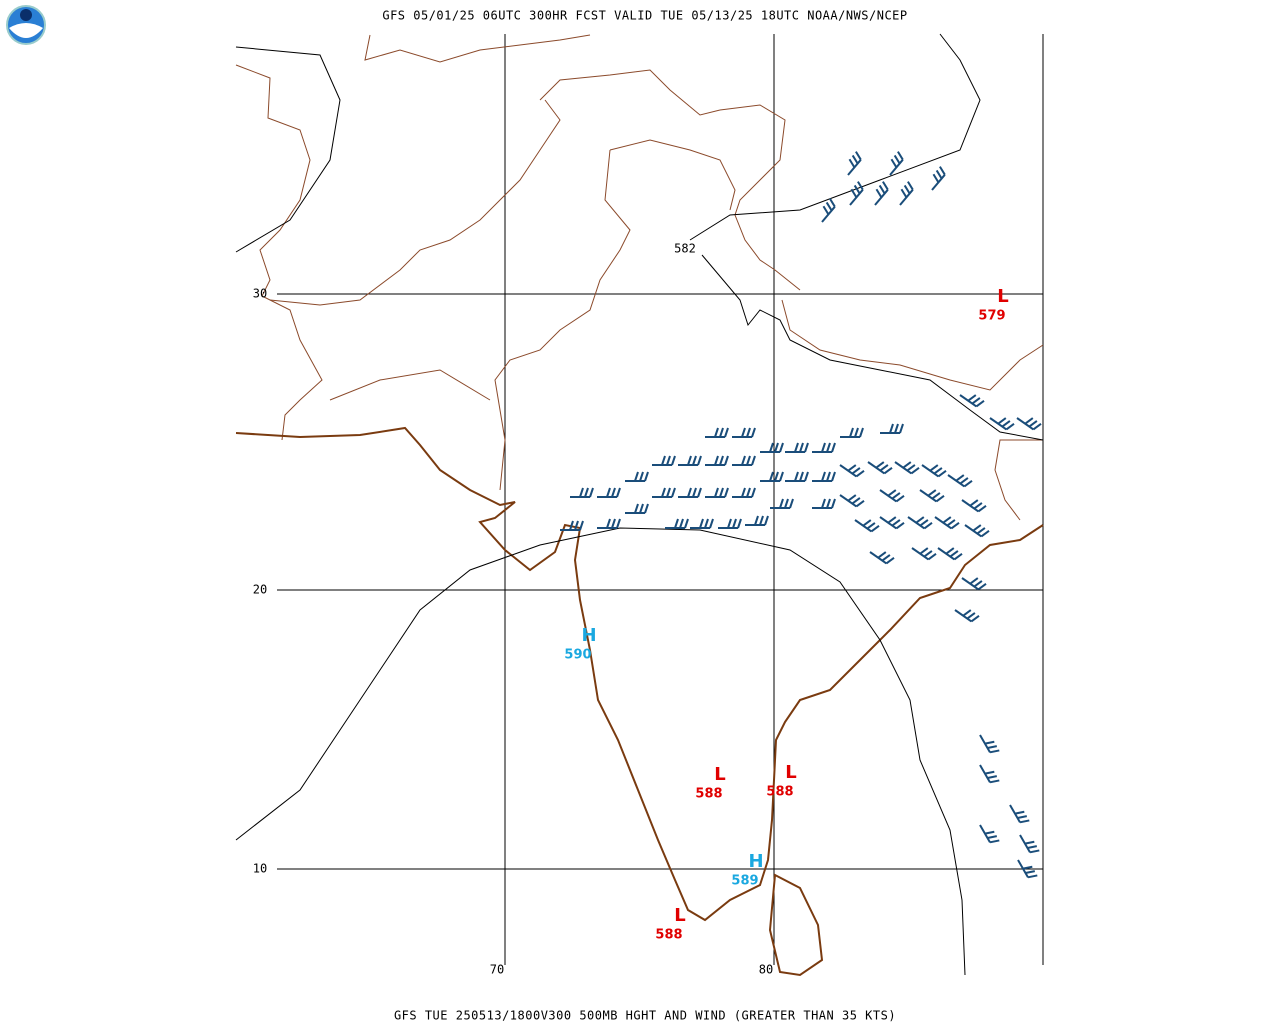 This screenshot has height=1024, width=1280. What do you see at coordinates (991, 316) in the screenshot?
I see `center-value: 579` at bounding box center [991, 316].